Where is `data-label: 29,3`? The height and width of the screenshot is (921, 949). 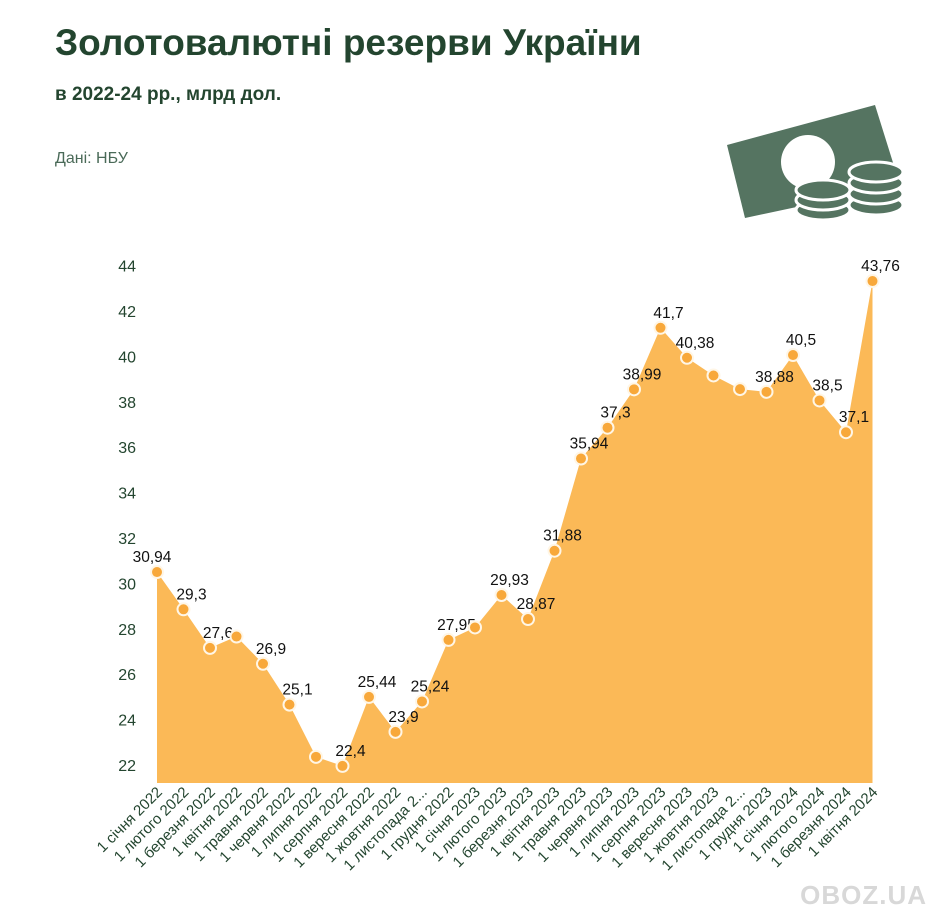 data-label: 29,3 is located at coordinates (191, 594).